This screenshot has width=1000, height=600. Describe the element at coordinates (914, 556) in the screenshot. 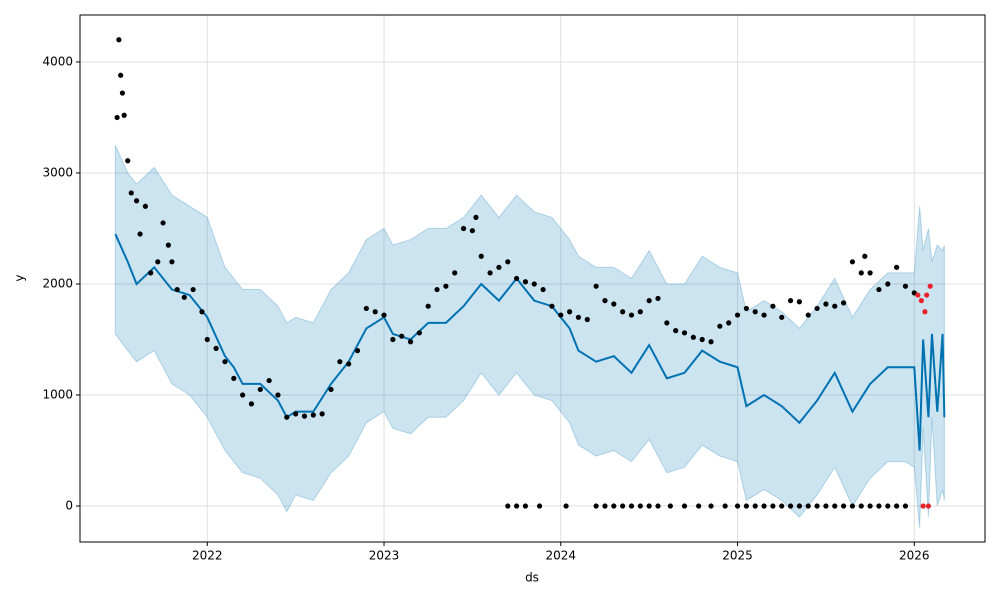

I see `x-tick-label: 2026` at that location.